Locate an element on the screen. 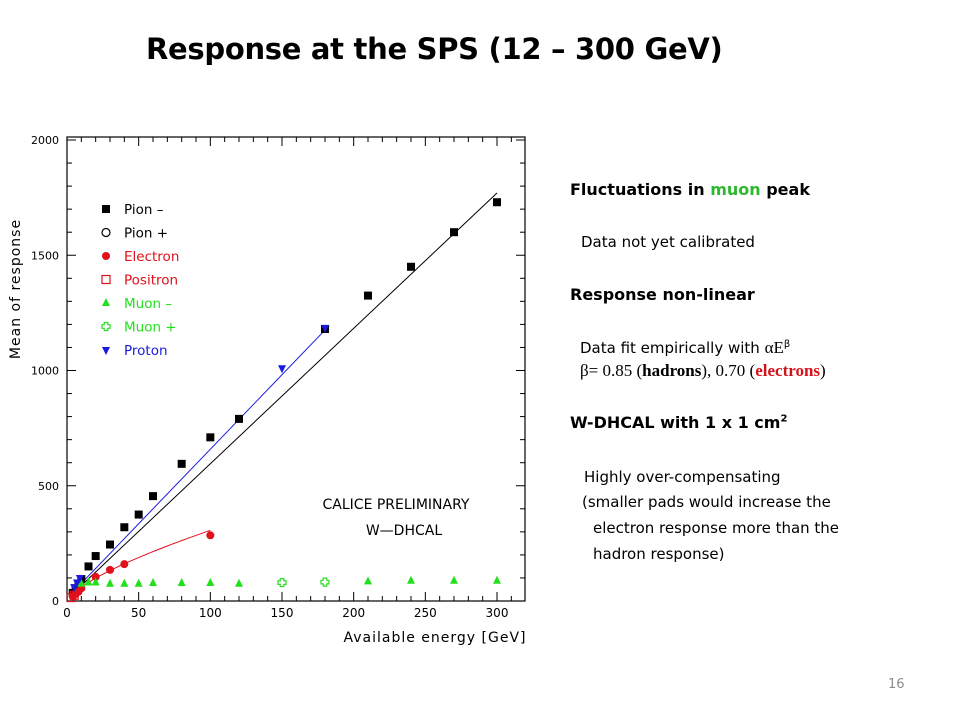 The image size is (960, 720). note-heading-fluctuations-suffix: peak is located at coordinates (785, 189).